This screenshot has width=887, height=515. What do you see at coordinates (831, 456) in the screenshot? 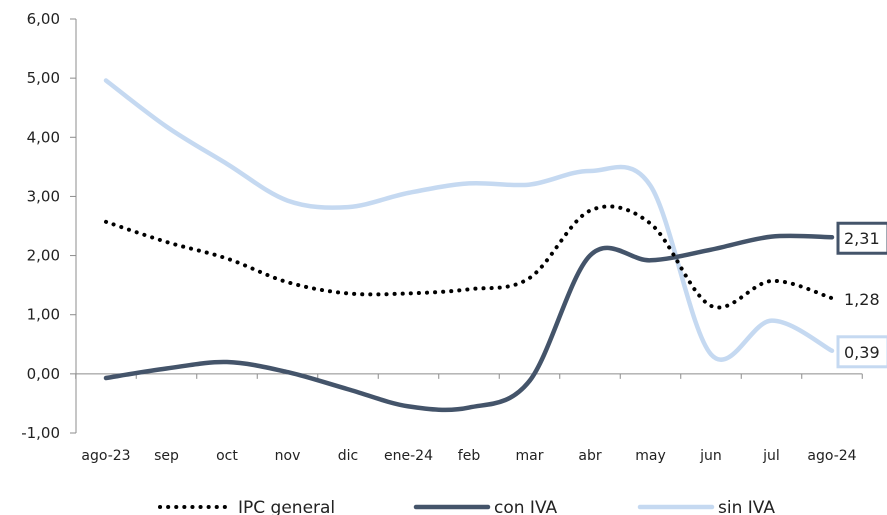
I see `x-tick-label-ago-24: ago-24` at bounding box center [831, 456].